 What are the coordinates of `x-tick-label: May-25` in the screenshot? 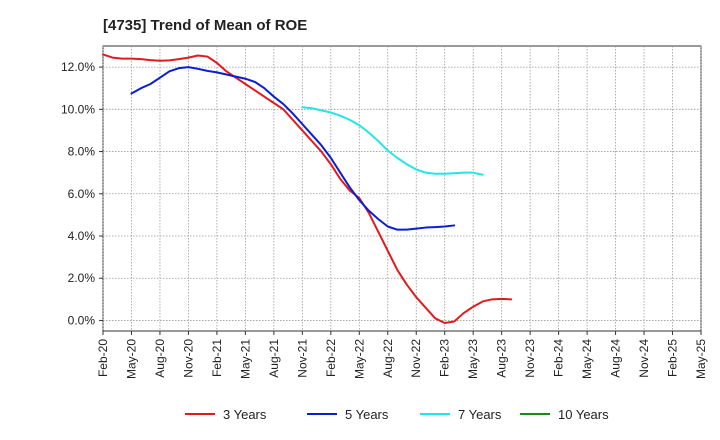 It's located at (701, 359).